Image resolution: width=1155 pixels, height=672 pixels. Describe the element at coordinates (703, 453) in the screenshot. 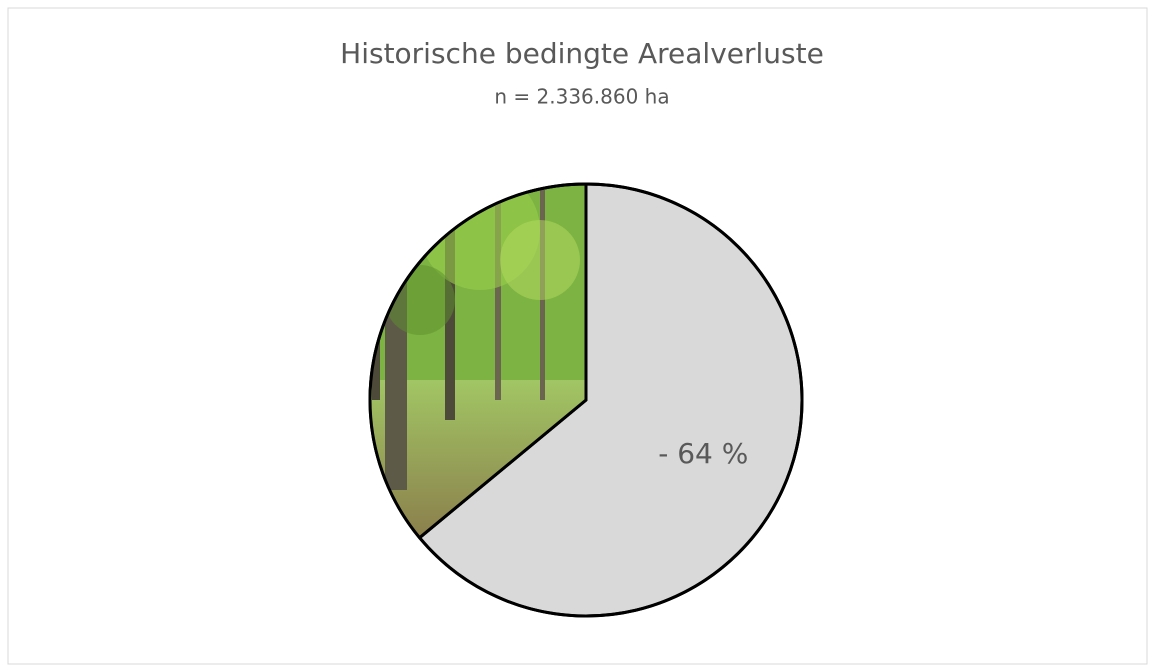

I see `data-label: - 64 %` at that location.